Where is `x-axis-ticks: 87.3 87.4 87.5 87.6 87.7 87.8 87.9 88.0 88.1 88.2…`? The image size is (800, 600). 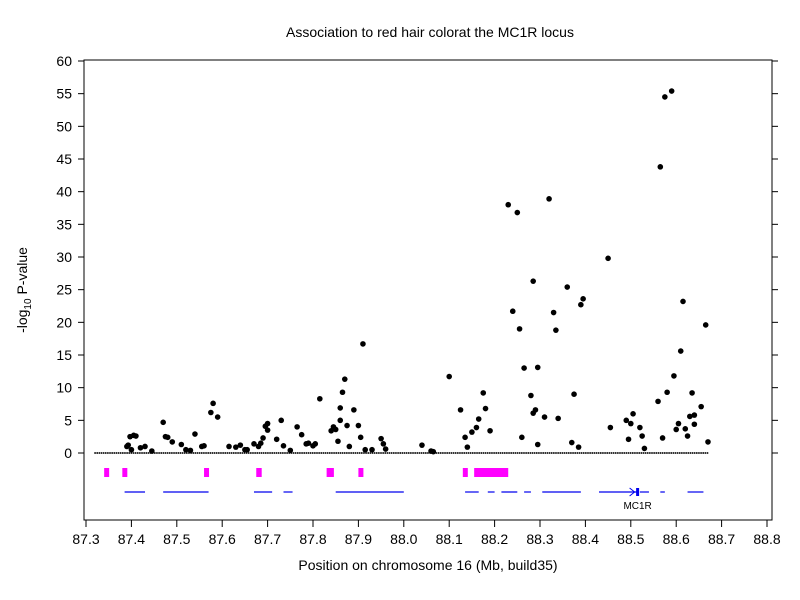
x-axis-ticks: 87.3 87.4 87.5 87.6 87.7 87.8 87.9 88.0 88.1 88.2… is located at coordinates (426, 533).